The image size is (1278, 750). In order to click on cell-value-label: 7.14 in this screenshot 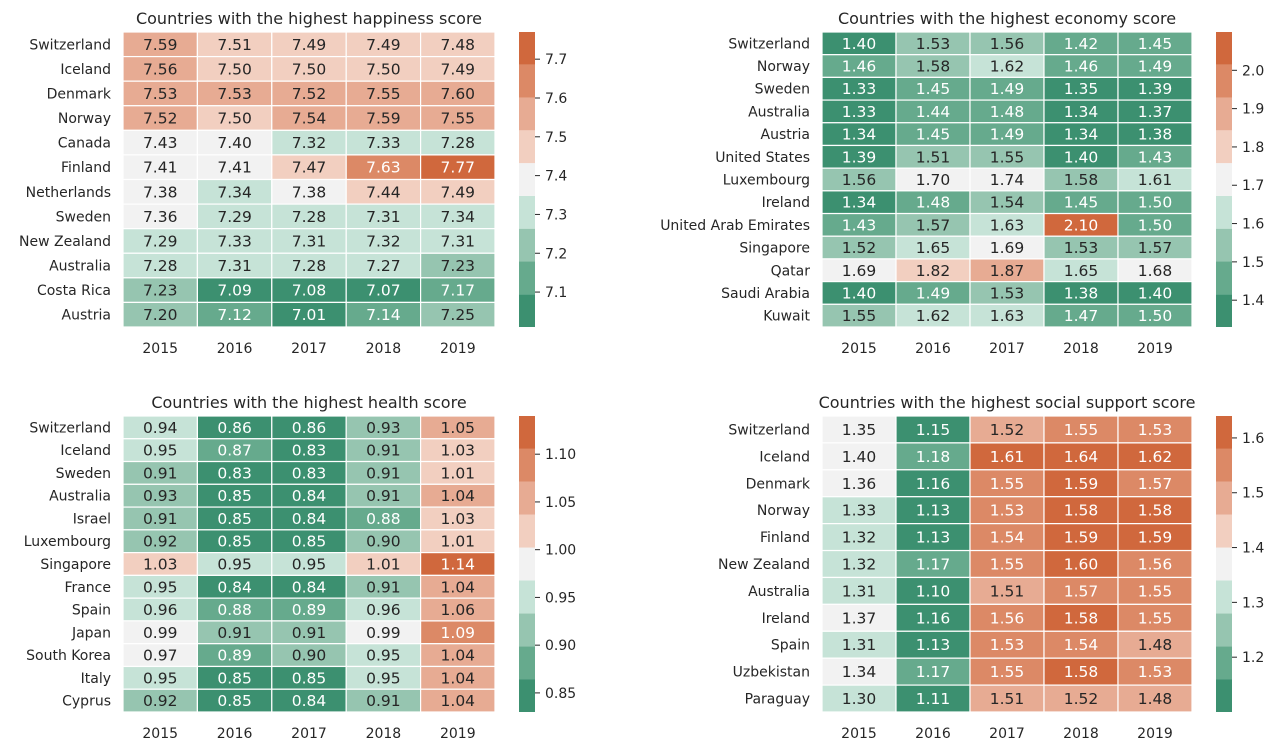, I will do `click(383, 315)`.